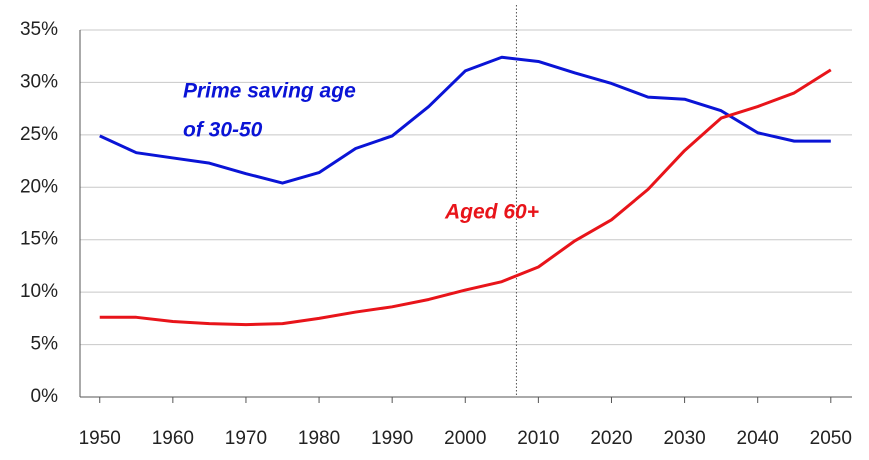 Image resolution: width=869 pixels, height=460 pixels. I want to click on x-tick-label: 1950, so click(100, 438).